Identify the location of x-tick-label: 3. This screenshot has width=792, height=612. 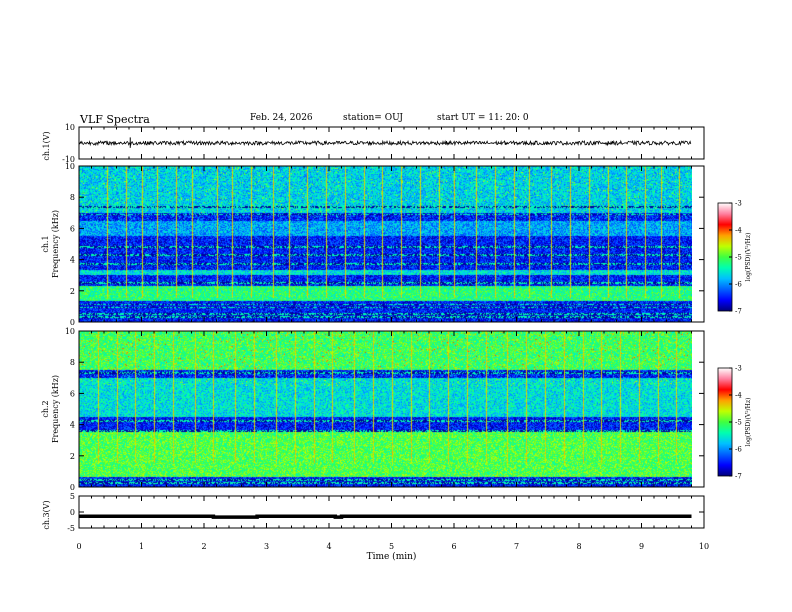
(266, 546).